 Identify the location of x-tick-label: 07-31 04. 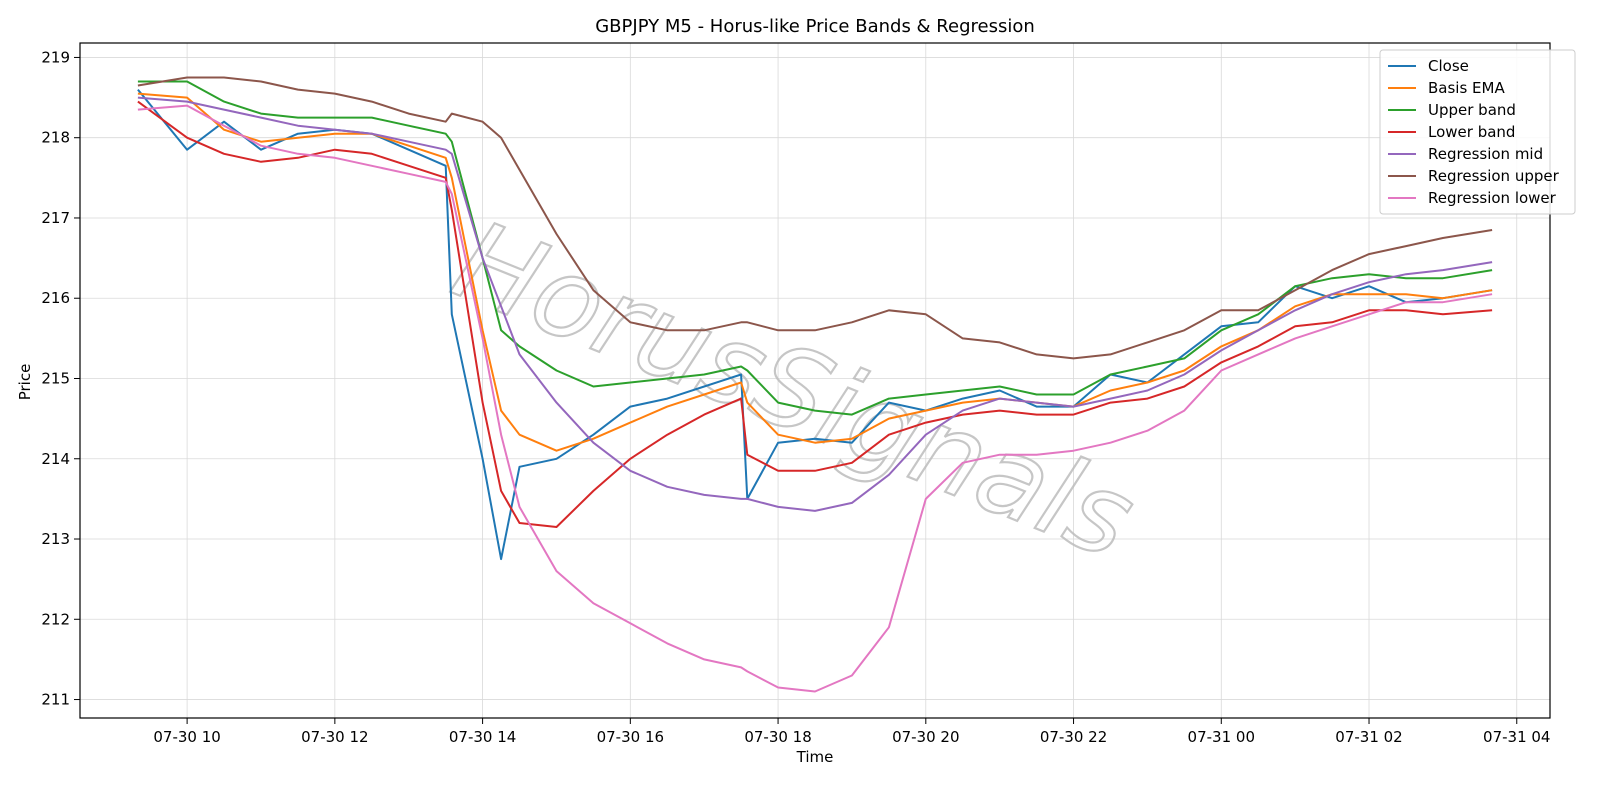
(1516, 737).